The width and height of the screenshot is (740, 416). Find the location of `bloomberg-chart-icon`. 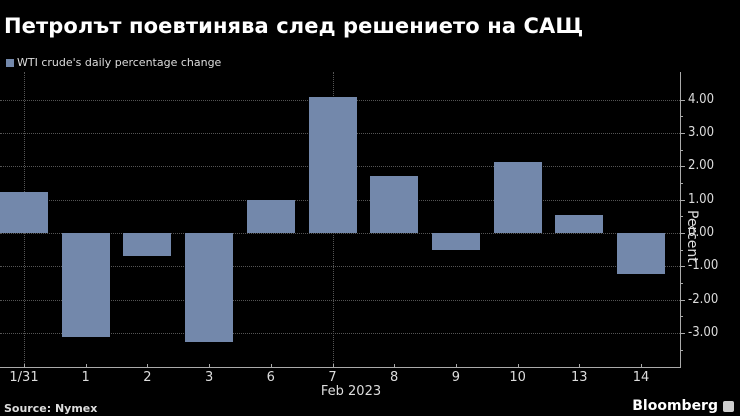

bloomberg-chart-icon is located at coordinates (728, 406).